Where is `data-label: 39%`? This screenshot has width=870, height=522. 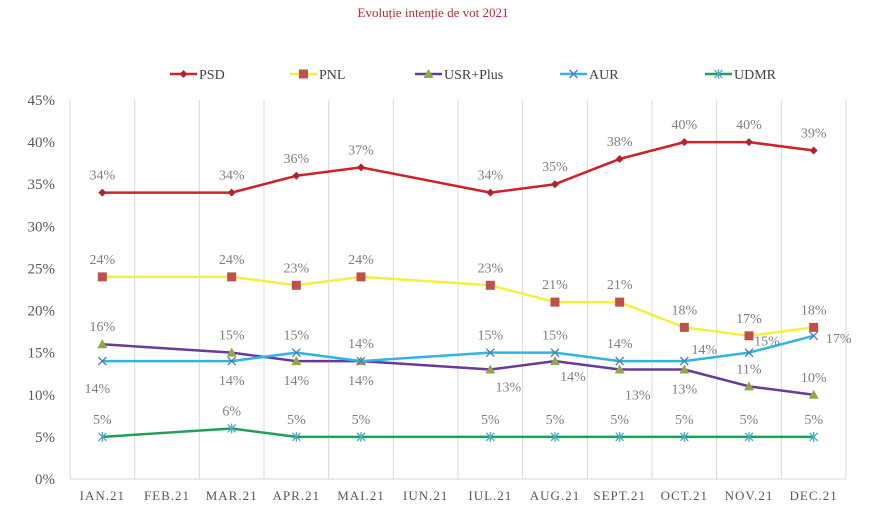 data-label: 39% is located at coordinates (814, 134).